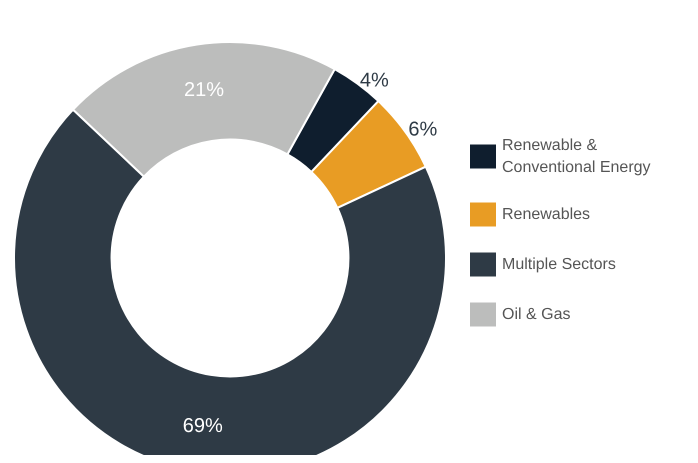 This screenshot has width=698, height=463. What do you see at coordinates (203, 426) in the screenshot?
I see `data-label: 69%` at bounding box center [203, 426].